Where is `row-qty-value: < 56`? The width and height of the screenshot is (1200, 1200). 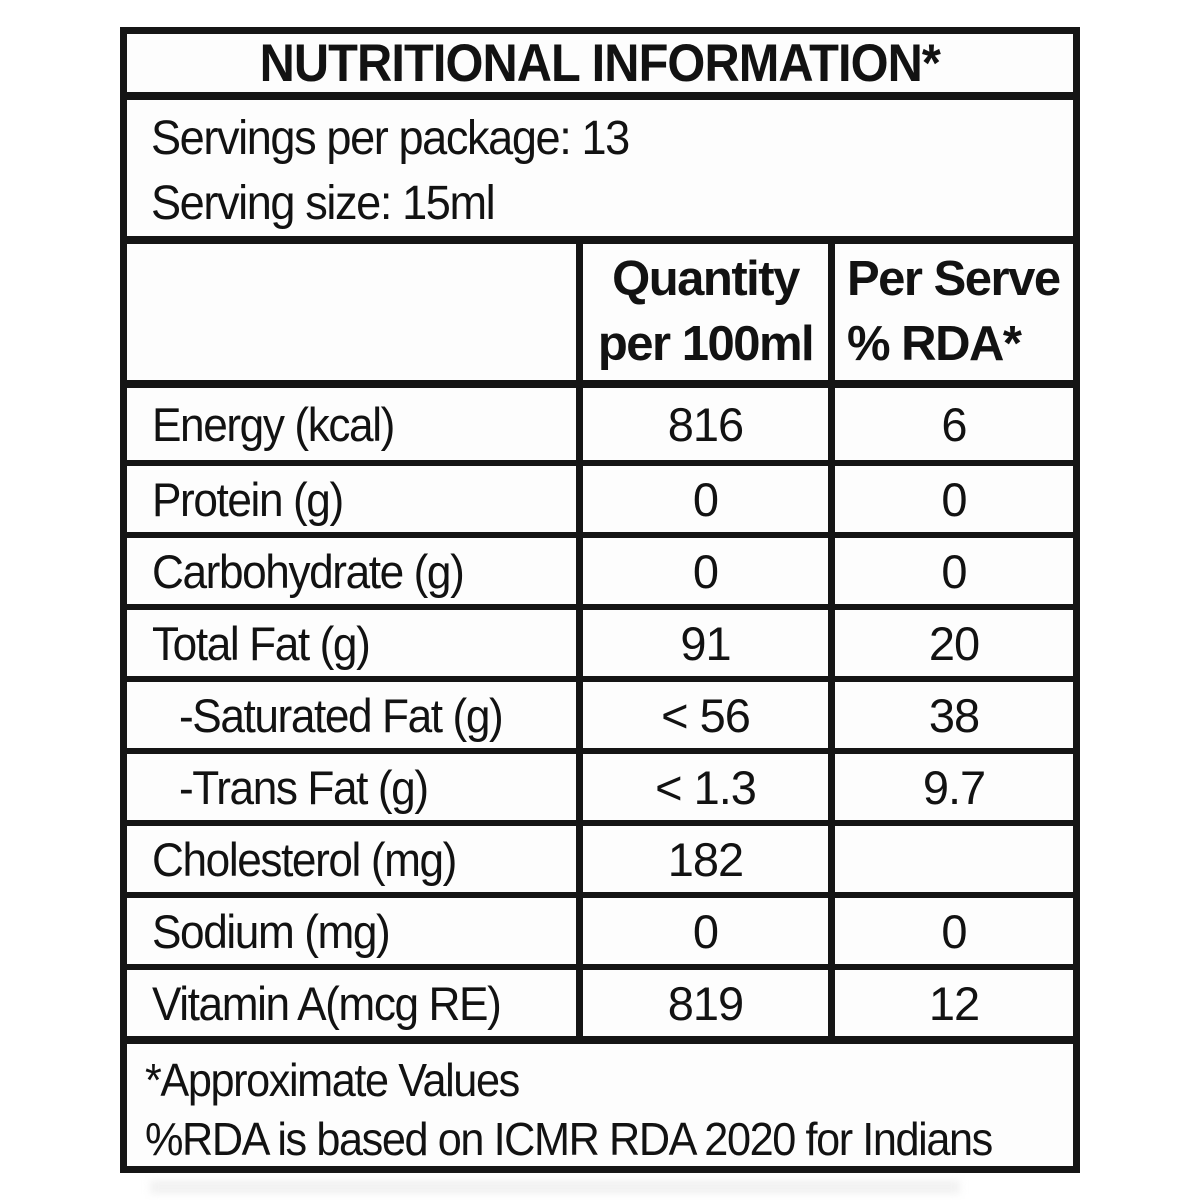 row-qty-value: < 56 is located at coordinates (706, 715).